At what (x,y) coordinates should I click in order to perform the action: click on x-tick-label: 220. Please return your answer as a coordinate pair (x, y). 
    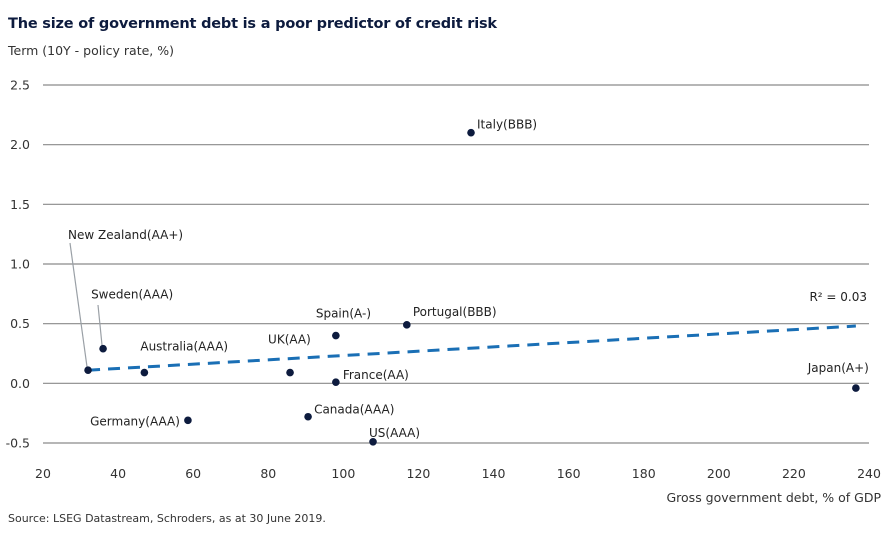
    Looking at the image, I should click on (794, 473).